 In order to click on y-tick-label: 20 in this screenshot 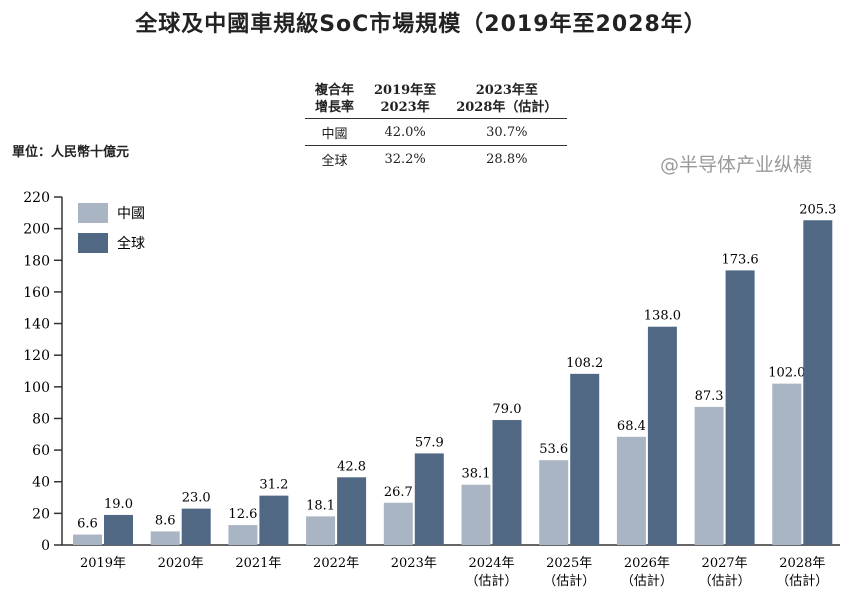, I will do `click(41, 514)`.